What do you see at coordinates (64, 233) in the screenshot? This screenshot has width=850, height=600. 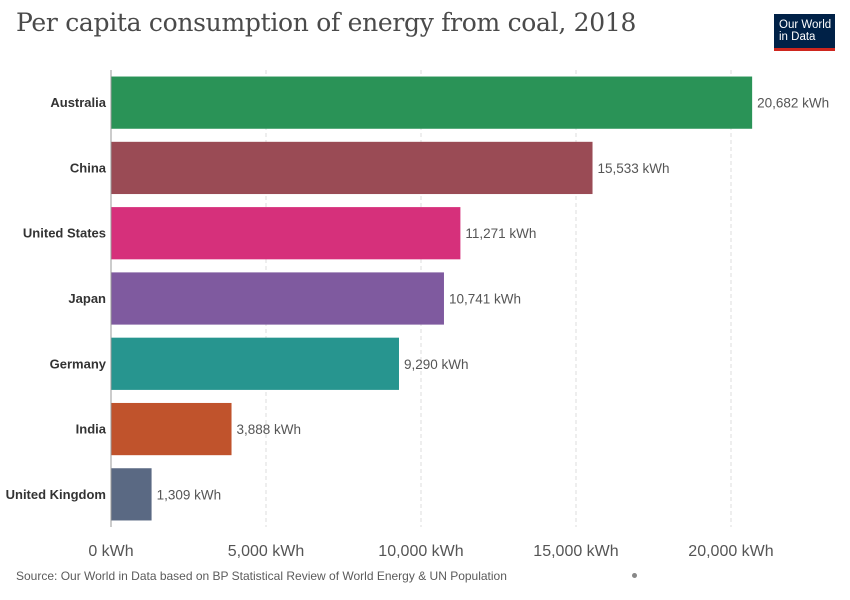 I see `category-label: United States` at bounding box center [64, 233].